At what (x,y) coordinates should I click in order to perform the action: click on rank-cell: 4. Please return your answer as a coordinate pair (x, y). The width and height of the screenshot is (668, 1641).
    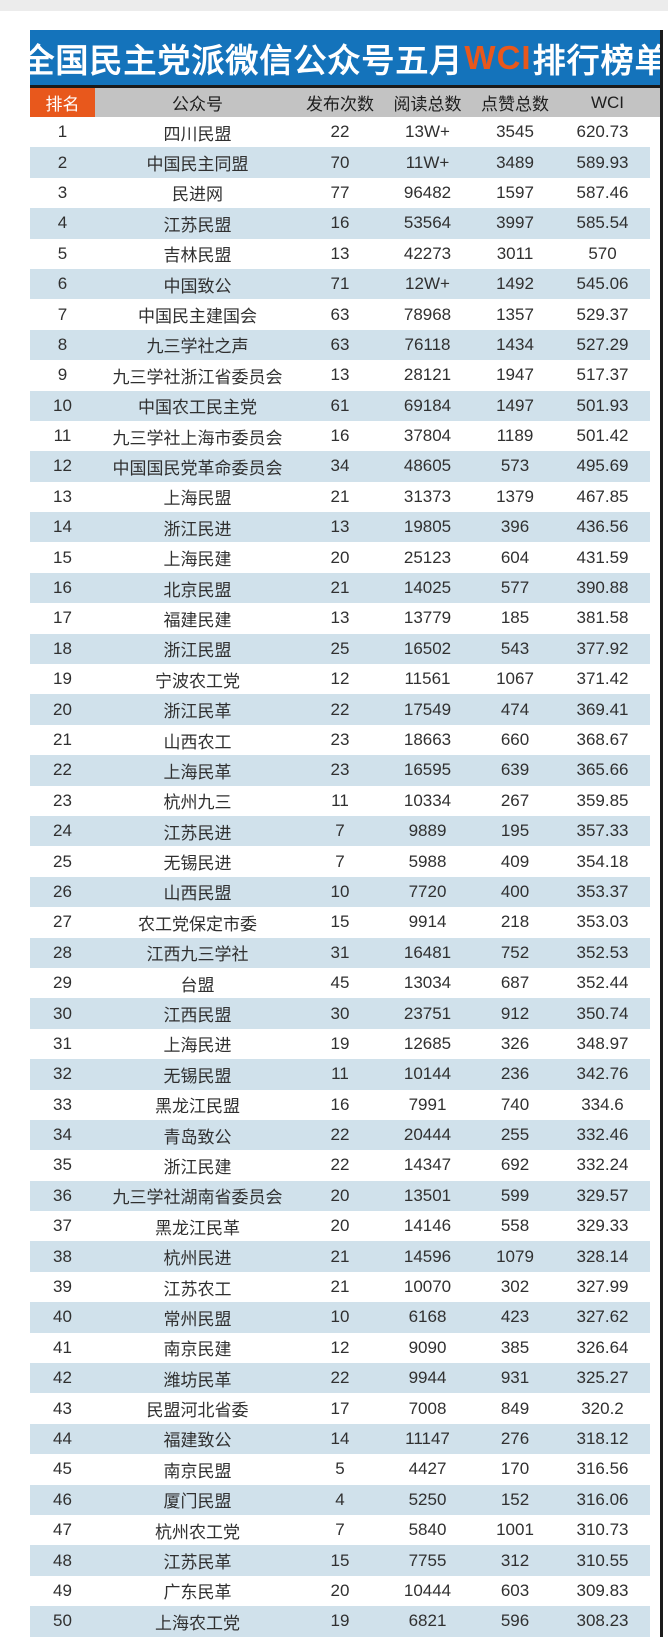
    Looking at the image, I should click on (62, 223).